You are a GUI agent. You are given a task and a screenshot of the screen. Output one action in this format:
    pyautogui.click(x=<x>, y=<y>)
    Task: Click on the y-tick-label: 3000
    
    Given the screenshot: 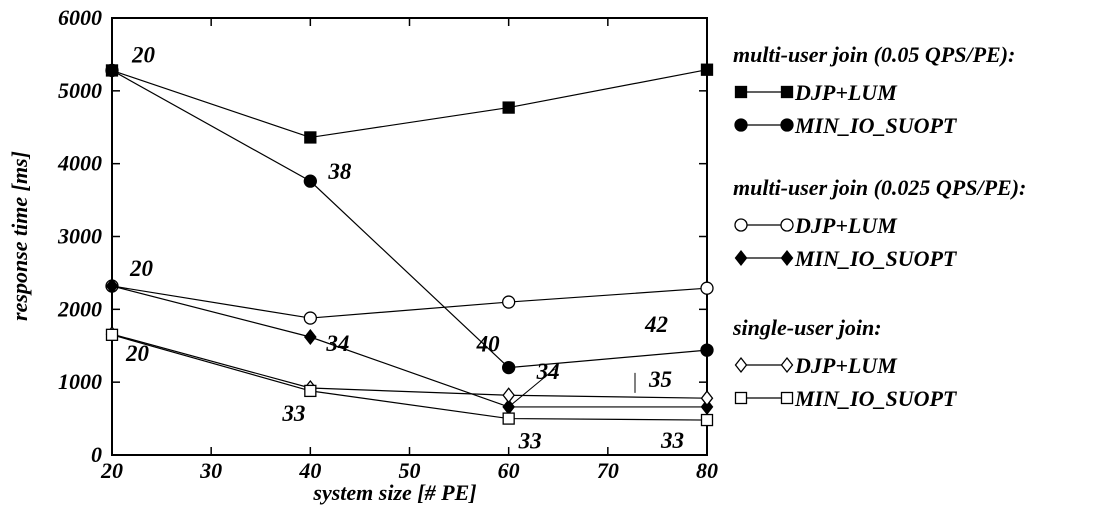 What is the action you would take?
    pyautogui.click(x=79, y=236)
    